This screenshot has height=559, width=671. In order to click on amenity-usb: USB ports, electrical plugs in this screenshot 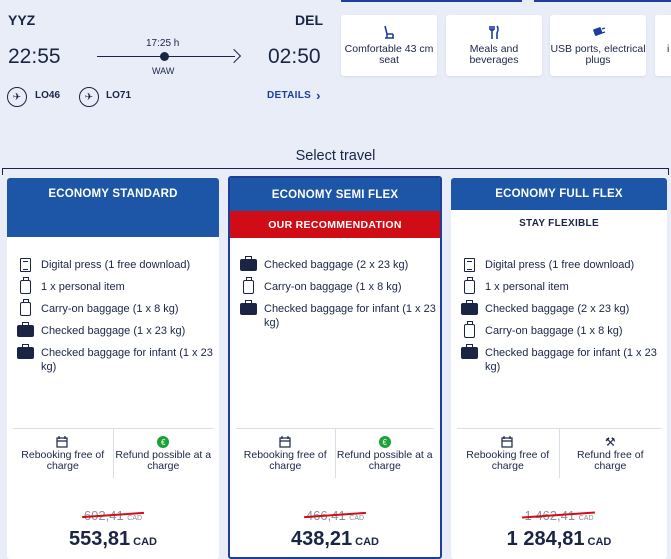, I will do `click(598, 45)`.